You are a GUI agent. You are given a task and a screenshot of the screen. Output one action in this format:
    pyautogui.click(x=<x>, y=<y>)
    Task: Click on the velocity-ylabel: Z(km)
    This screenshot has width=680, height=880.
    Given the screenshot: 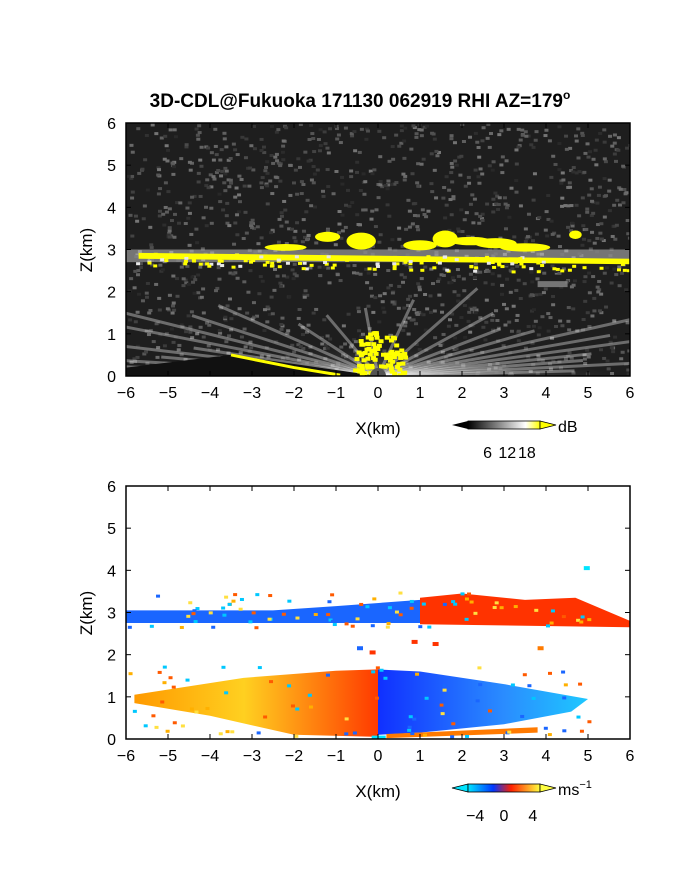 What is the action you would take?
    pyautogui.click(x=86, y=613)
    